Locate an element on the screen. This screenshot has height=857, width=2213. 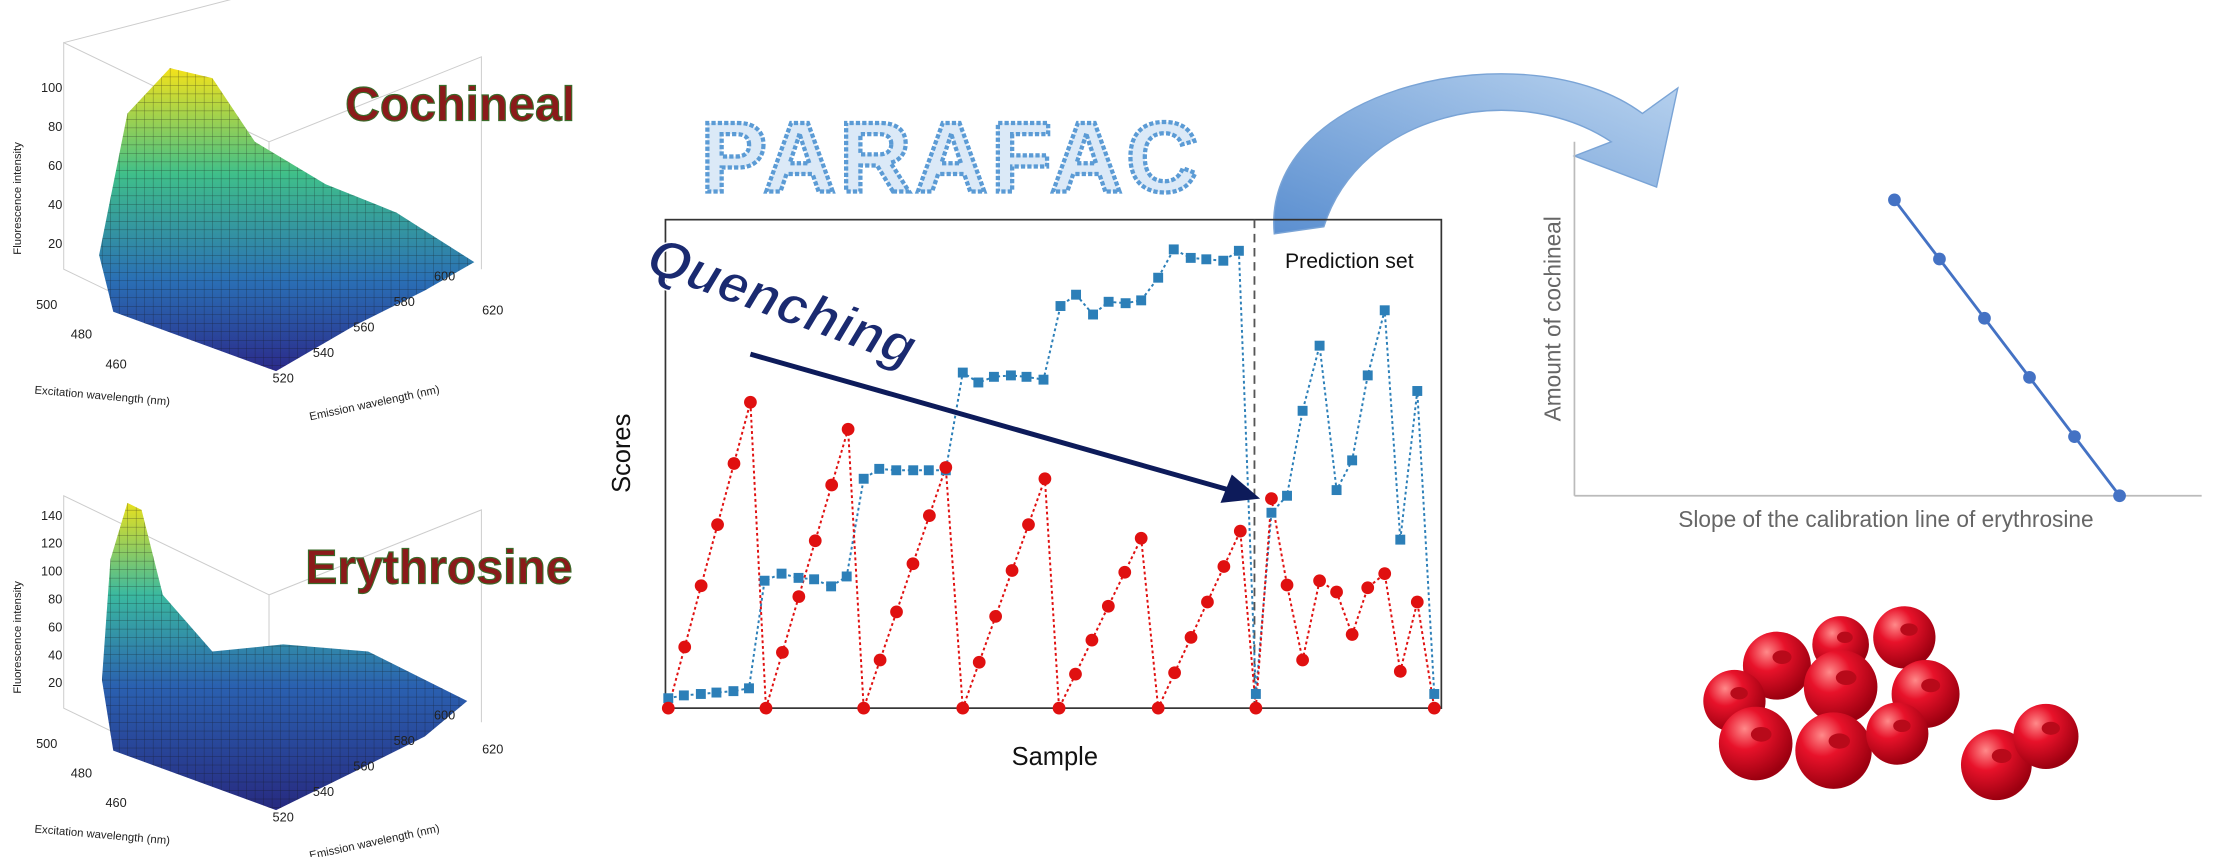
quench-arrow is located at coordinates (992, 422).